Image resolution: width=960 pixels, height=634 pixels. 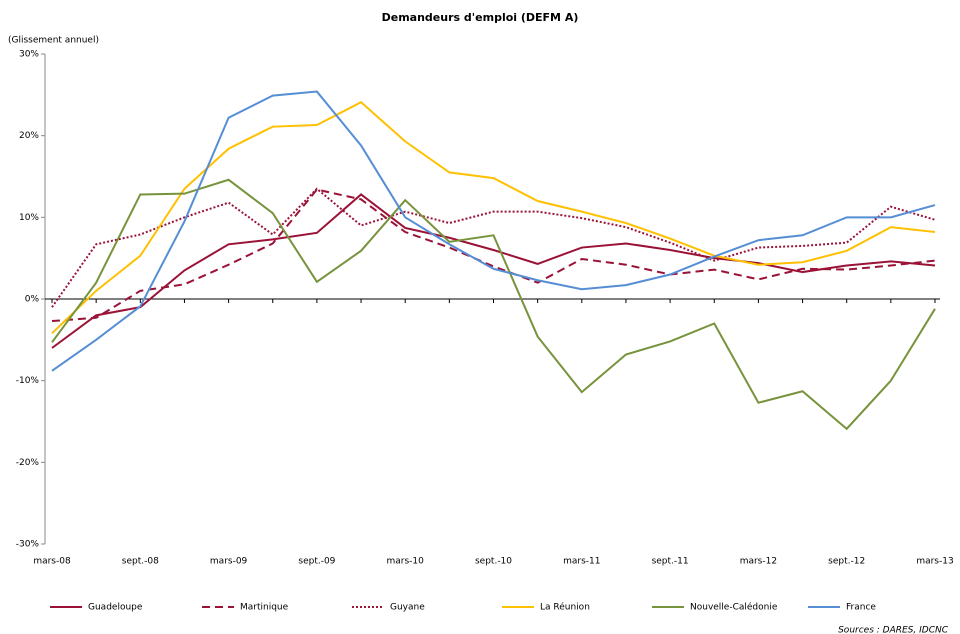 I want to click on y-tick-label: -30%, so click(x=28, y=545).